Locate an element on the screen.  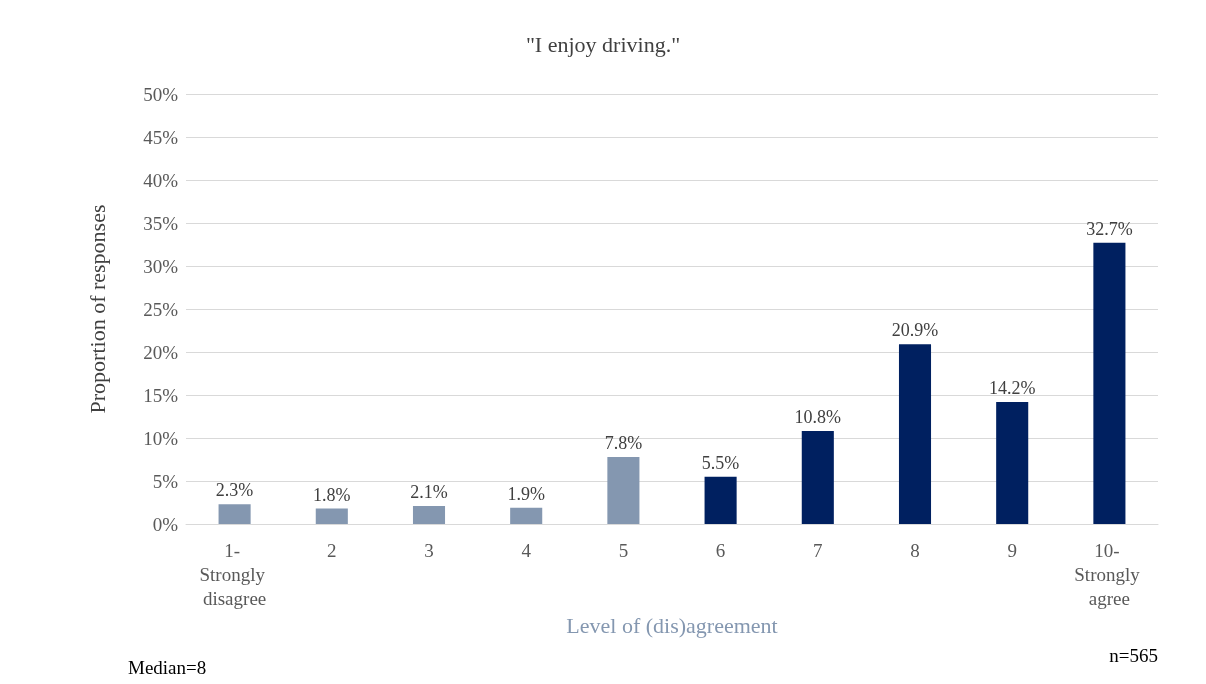
y-tick-label: 40% is located at coordinates (161, 180).